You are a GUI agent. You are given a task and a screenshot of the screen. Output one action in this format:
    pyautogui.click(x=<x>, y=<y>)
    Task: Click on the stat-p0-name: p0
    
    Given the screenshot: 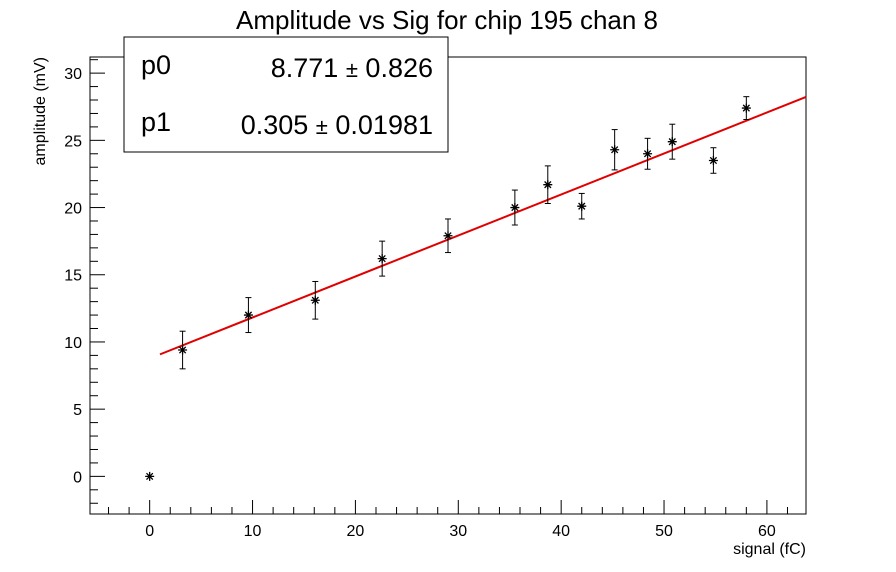 What is the action you would take?
    pyautogui.click(x=156, y=65)
    